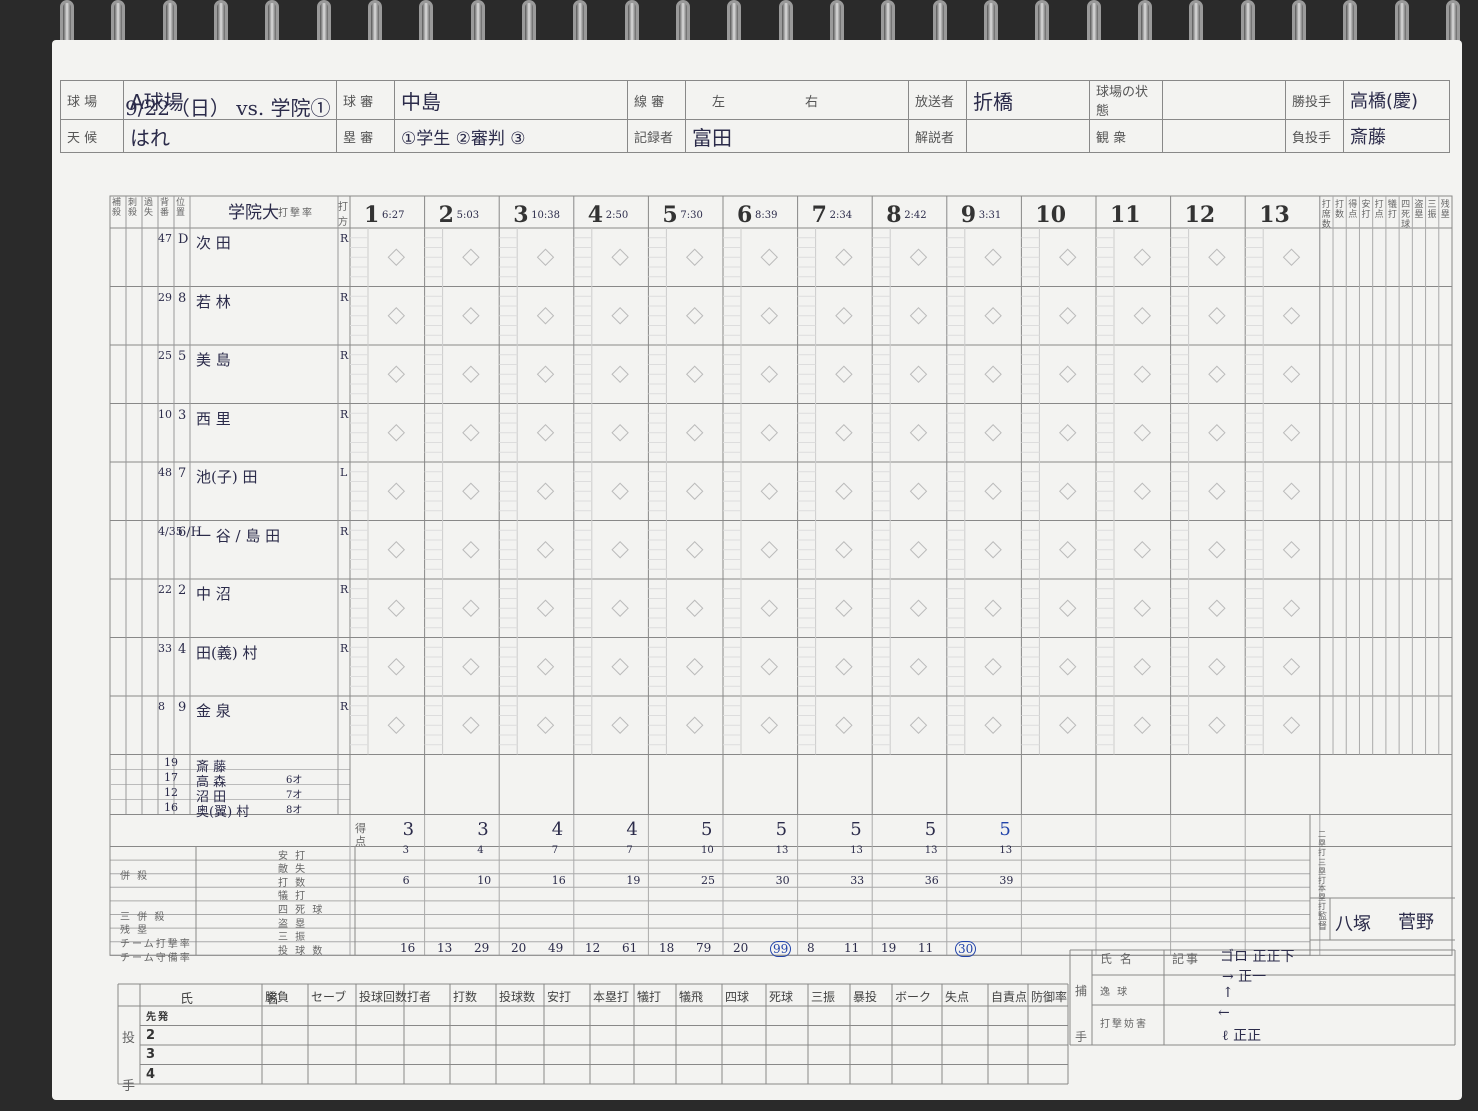  Describe the element at coordinates (483, 829) in the screenshot. I see `runs-cumulative: 3` at that location.